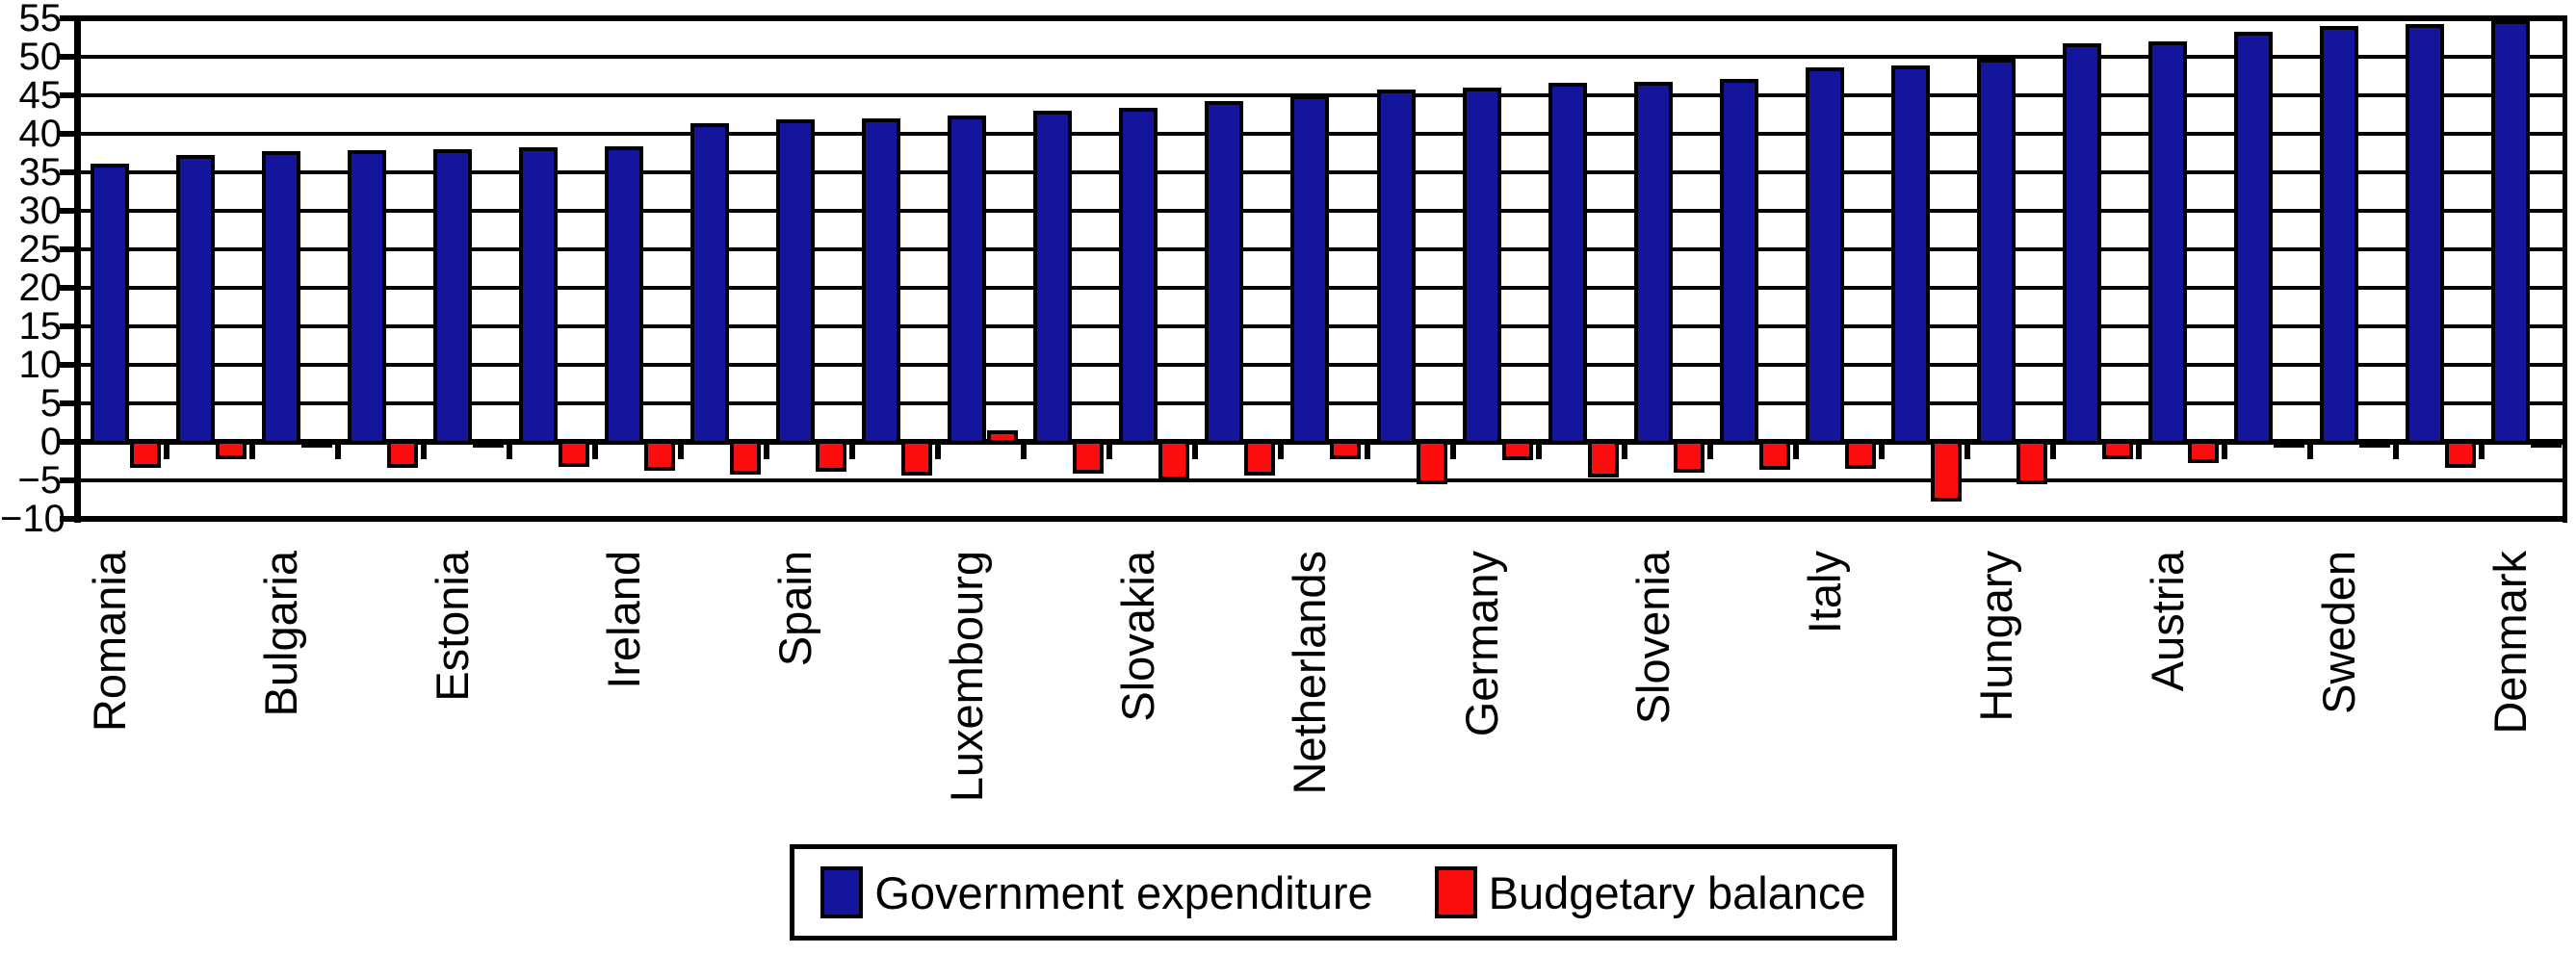 This screenshot has height=954, width=2576. What do you see at coordinates (2167, 621) in the screenshot?
I see `category-label: Austria` at bounding box center [2167, 621].